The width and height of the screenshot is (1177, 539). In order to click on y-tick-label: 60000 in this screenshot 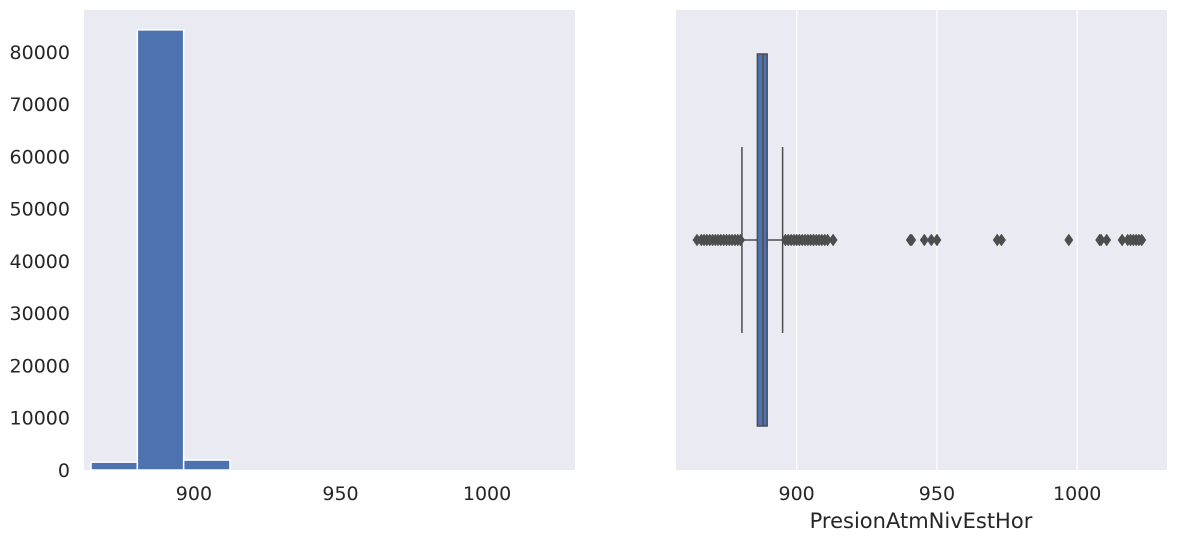, I will do `click(40, 157)`.